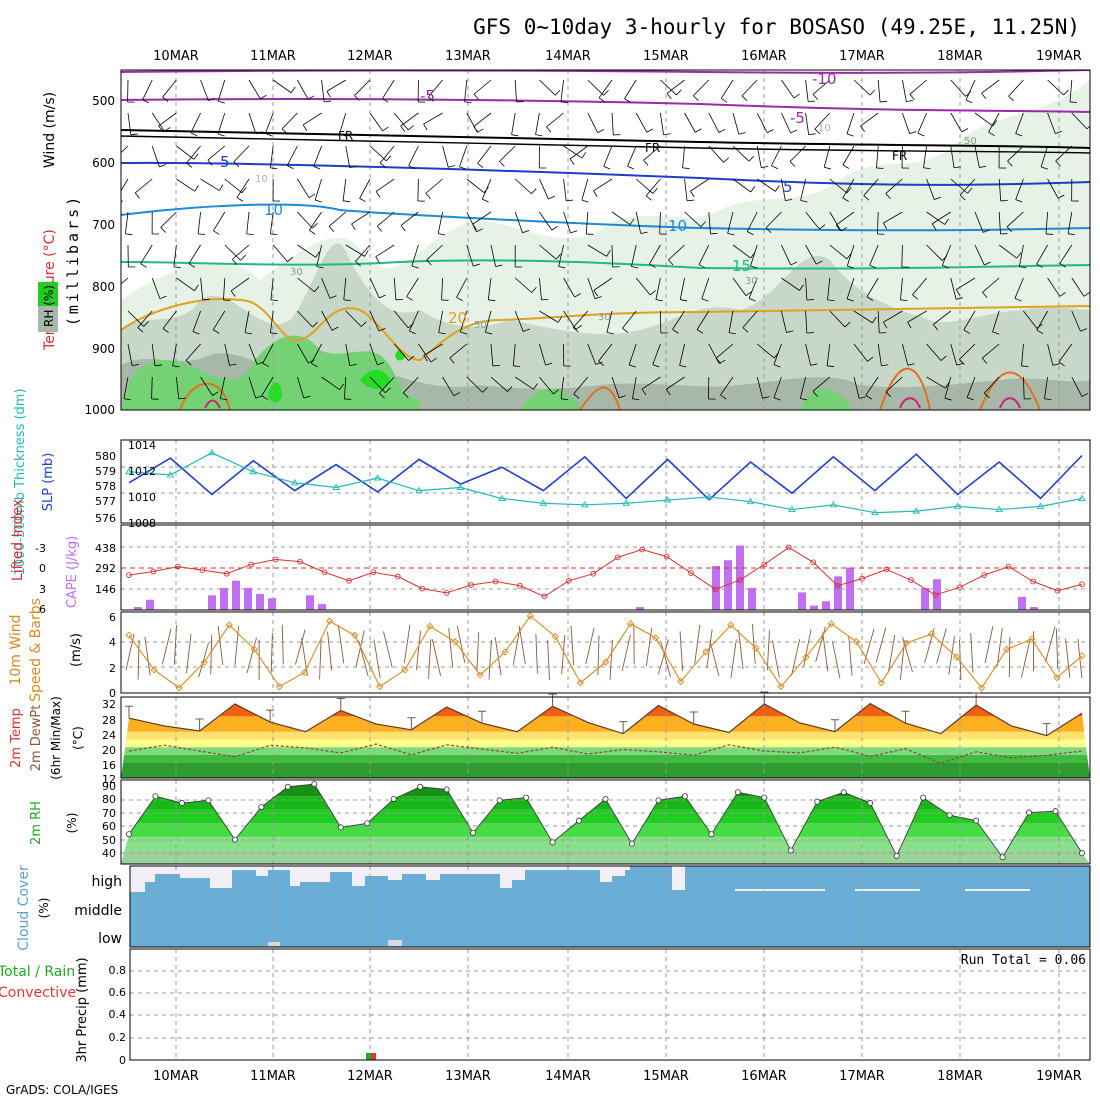 Image resolution: width=1100 pixels, height=1100 pixels. What do you see at coordinates (103, 101) in the screenshot?
I see `y-tick: 500` at bounding box center [103, 101].